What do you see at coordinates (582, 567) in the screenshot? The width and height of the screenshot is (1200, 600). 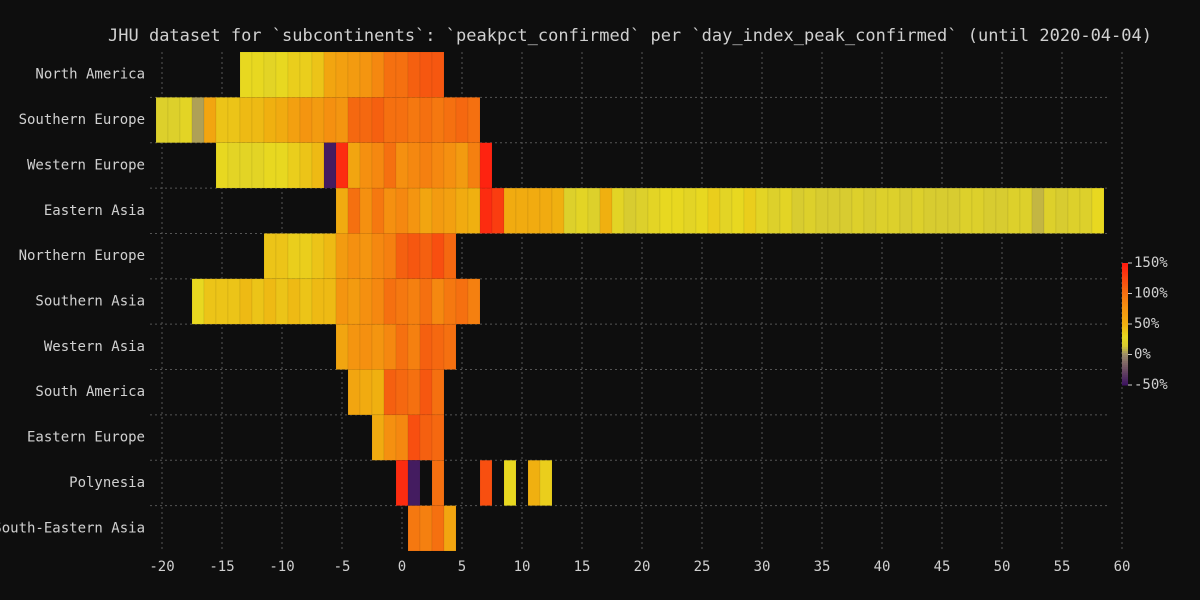 I see `x-tick-label: 15` at bounding box center [582, 567].